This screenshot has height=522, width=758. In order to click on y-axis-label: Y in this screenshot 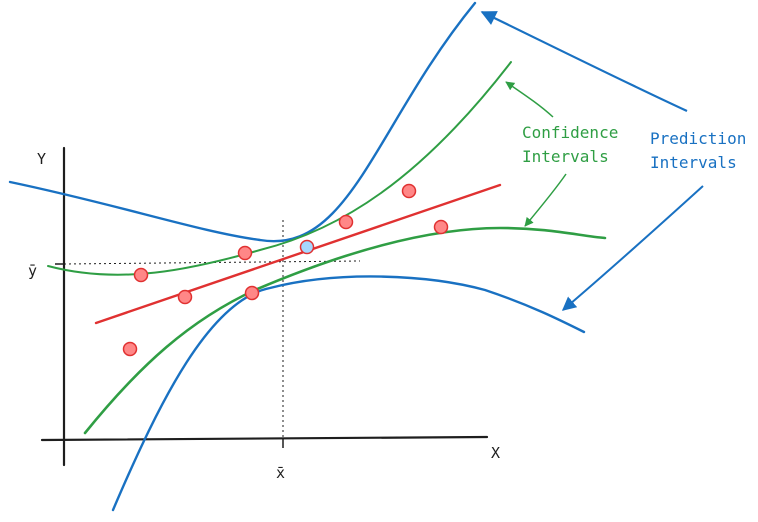, I will do `click(41, 159)`.